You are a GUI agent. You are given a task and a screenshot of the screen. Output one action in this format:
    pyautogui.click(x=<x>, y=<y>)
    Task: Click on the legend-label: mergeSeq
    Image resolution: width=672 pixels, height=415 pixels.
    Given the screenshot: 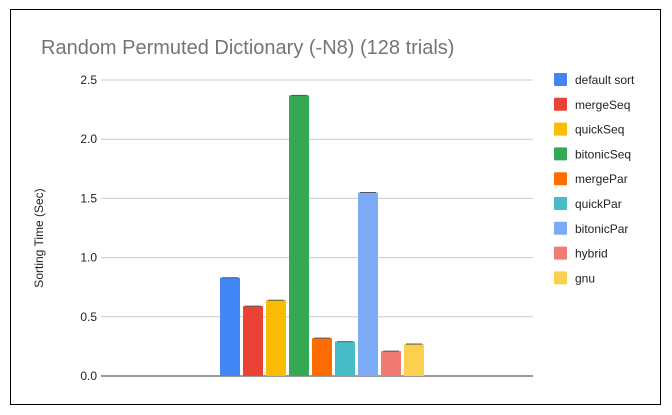 What is the action you would take?
    pyautogui.click(x=602, y=105)
    